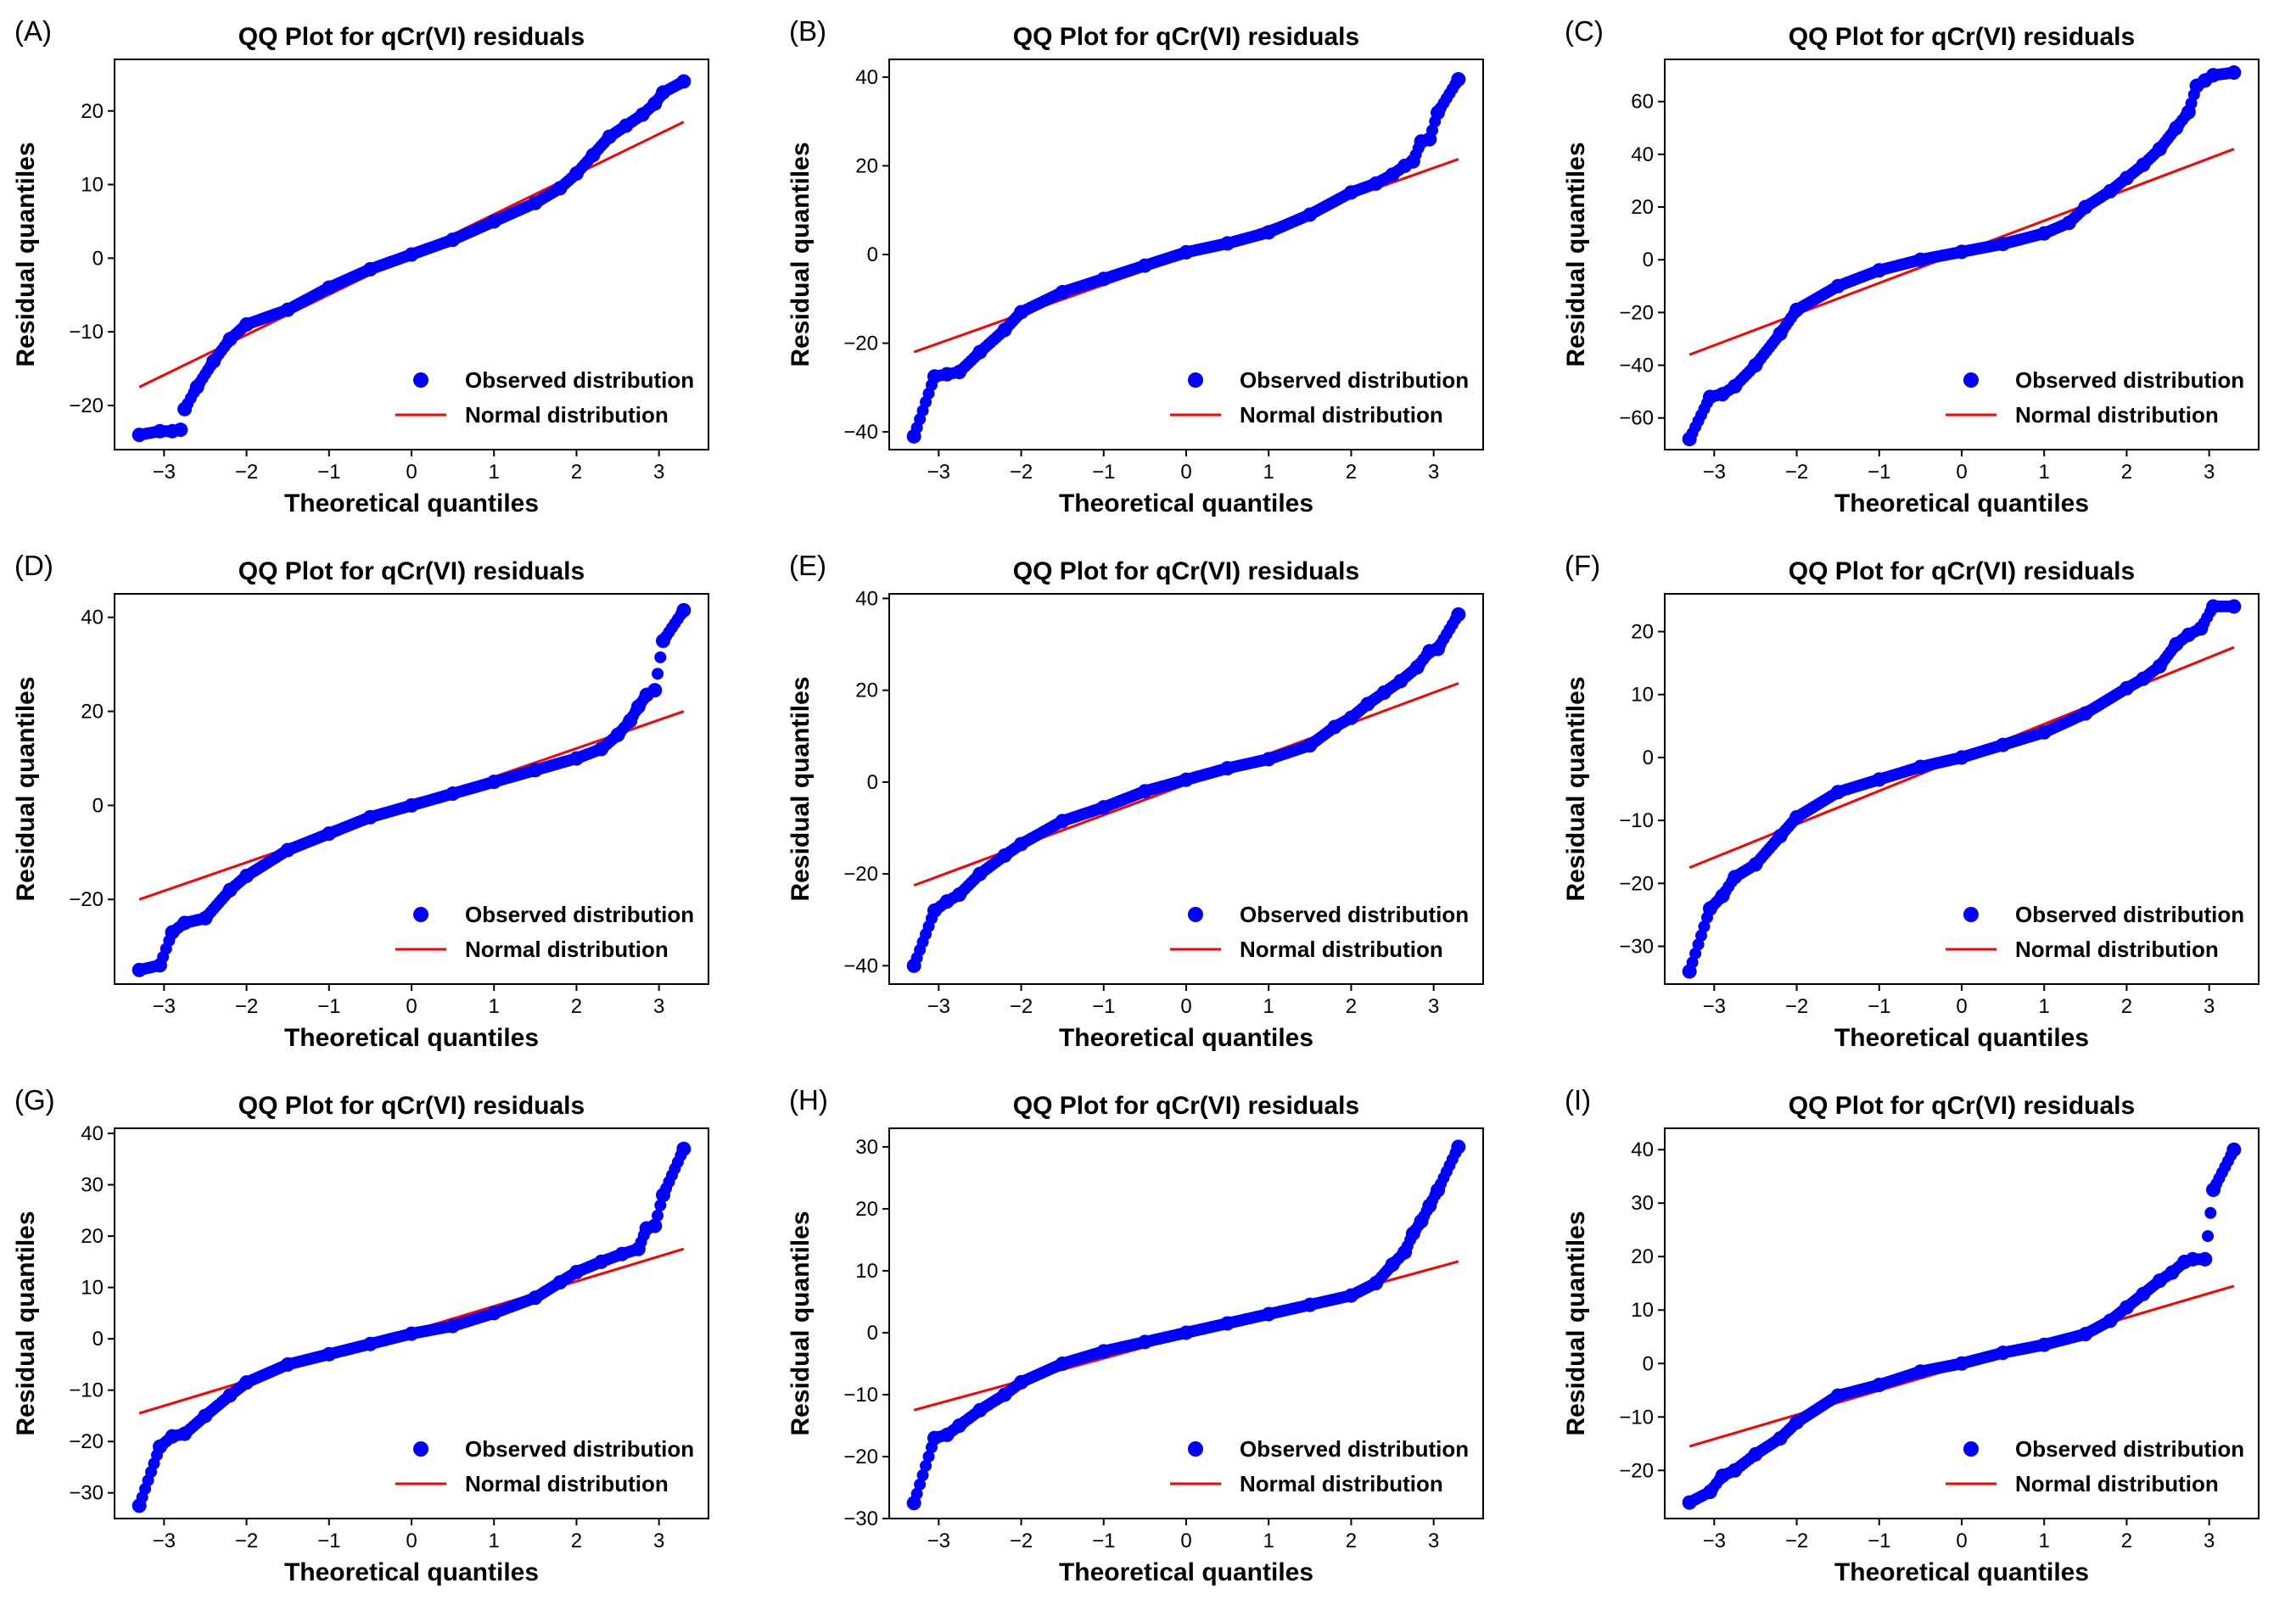 This screenshot has width=2296, height=1611. Describe the element at coordinates (567, 949) in the screenshot. I see `legend-normal-label: Normal distribution` at that location.